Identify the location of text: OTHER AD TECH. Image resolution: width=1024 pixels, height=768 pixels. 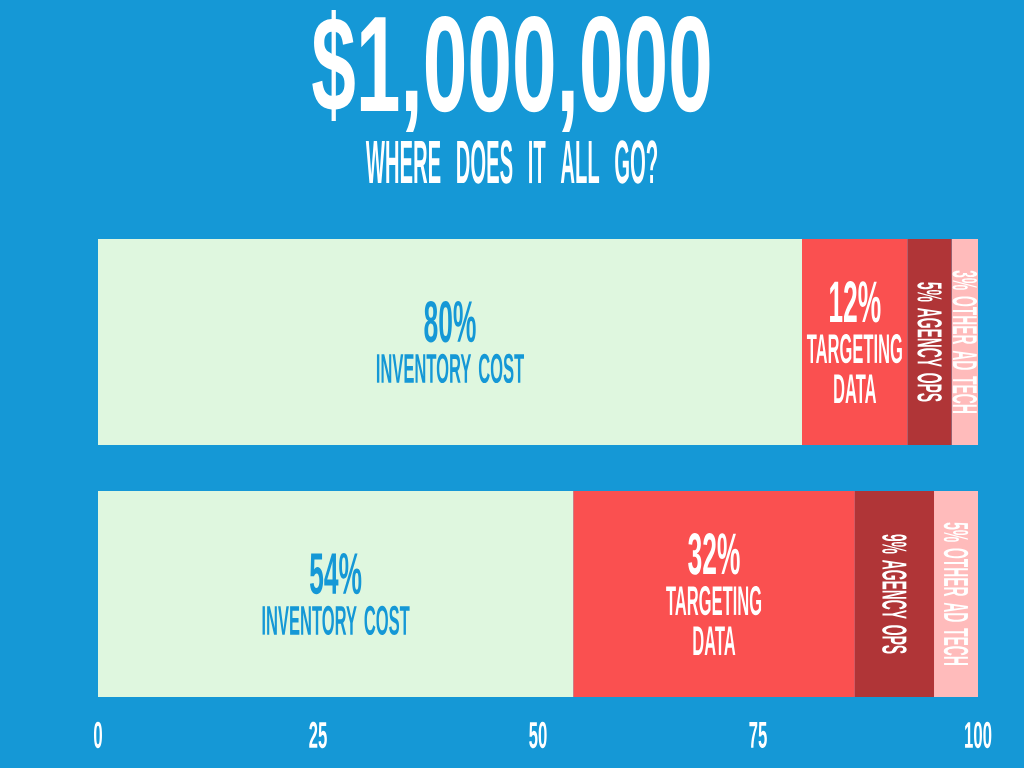
(956, 606).